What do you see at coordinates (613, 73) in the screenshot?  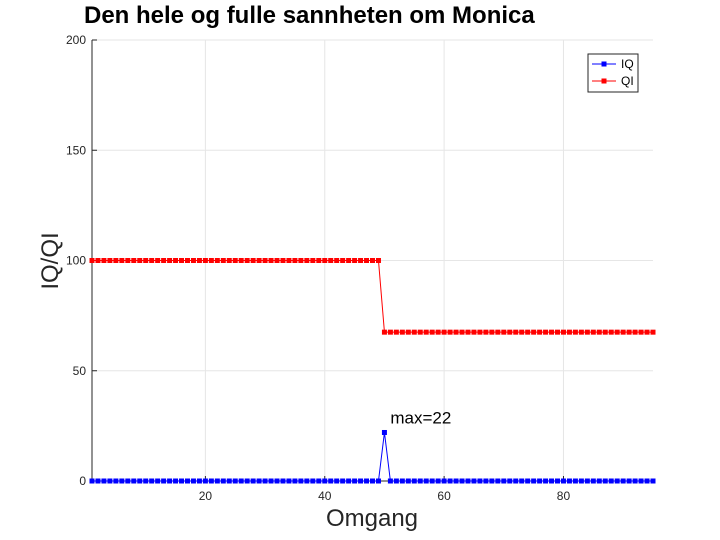 I see `legend: IQ QI` at bounding box center [613, 73].